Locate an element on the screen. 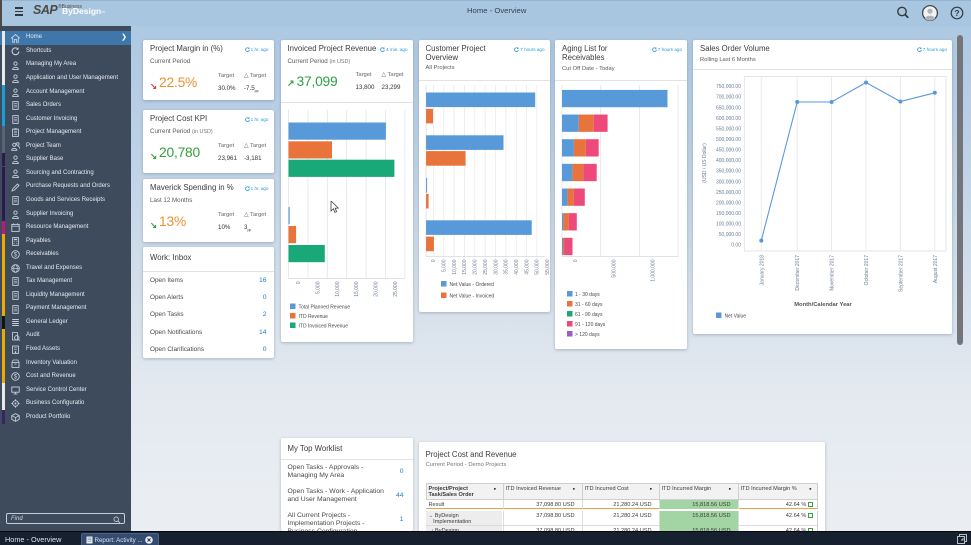 The width and height of the screenshot is (971, 545). svg-text: August 2017 is located at coordinates (936, 269).